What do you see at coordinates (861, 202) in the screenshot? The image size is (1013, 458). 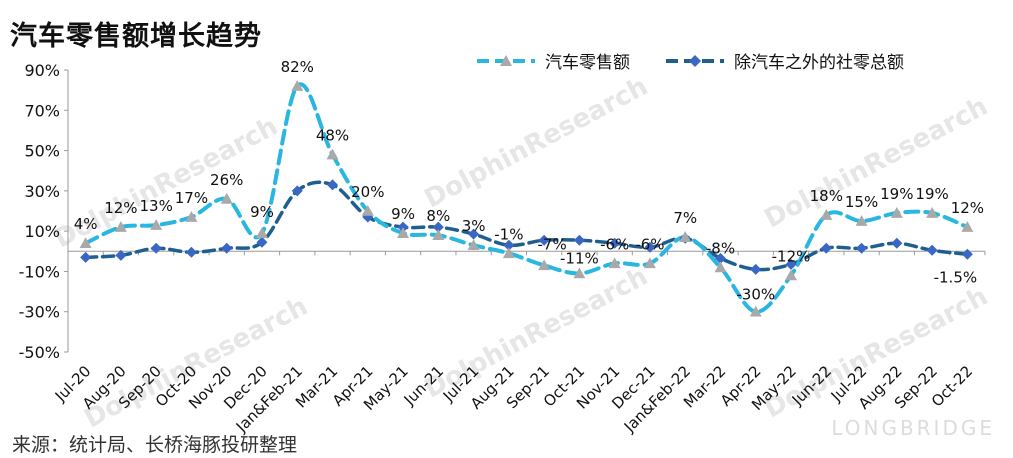 I see `data-label-auto: 15%` at bounding box center [861, 202].